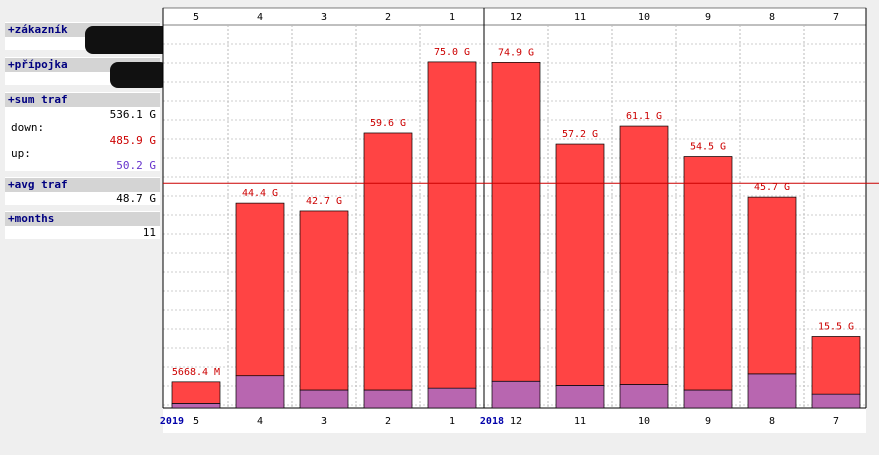  I want to click on up-label: up:, so click(21, 153).